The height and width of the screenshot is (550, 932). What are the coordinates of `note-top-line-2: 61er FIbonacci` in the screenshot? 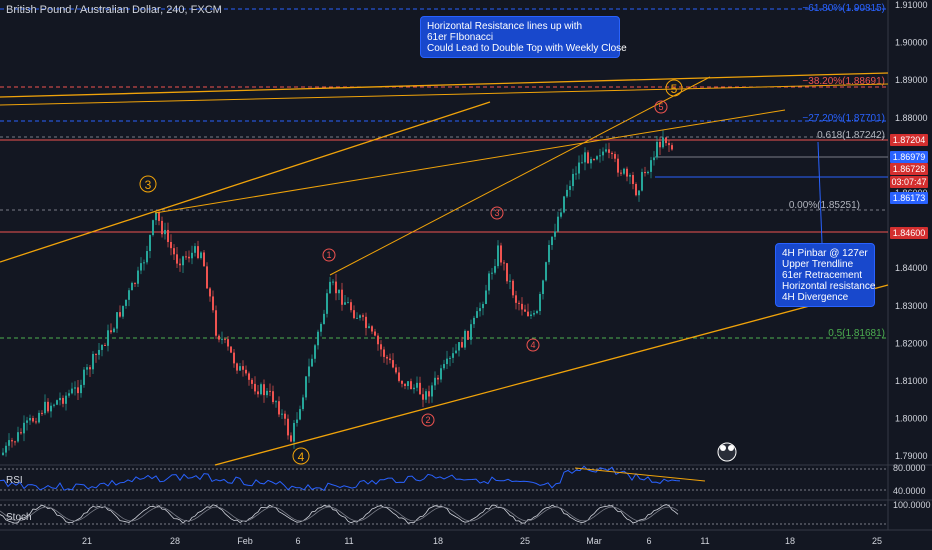 It's located at (460, 37).